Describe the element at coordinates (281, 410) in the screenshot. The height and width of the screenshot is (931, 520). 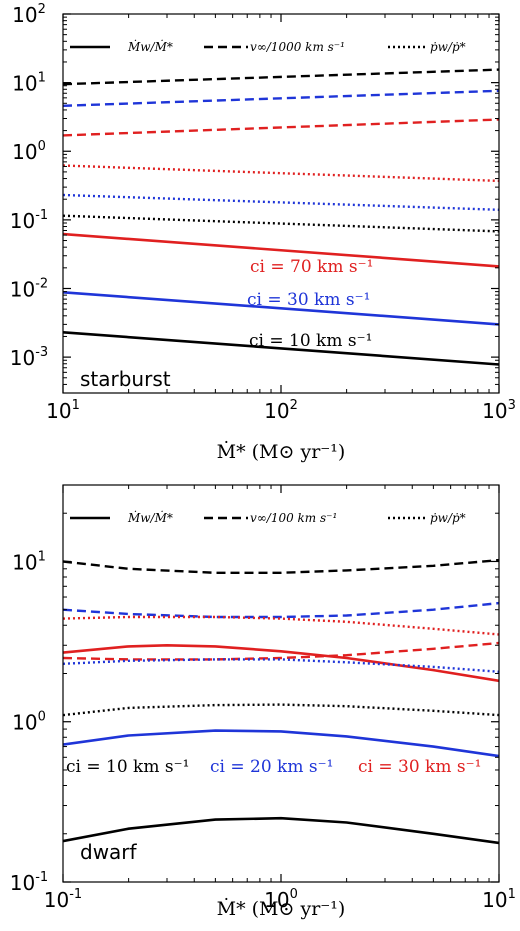
I see `x-tick-label: 10²` at that location.